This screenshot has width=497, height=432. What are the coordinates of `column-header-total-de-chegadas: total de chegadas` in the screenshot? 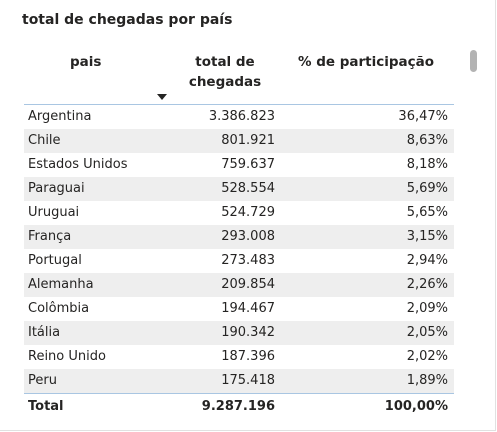 It's located at (225, 72).